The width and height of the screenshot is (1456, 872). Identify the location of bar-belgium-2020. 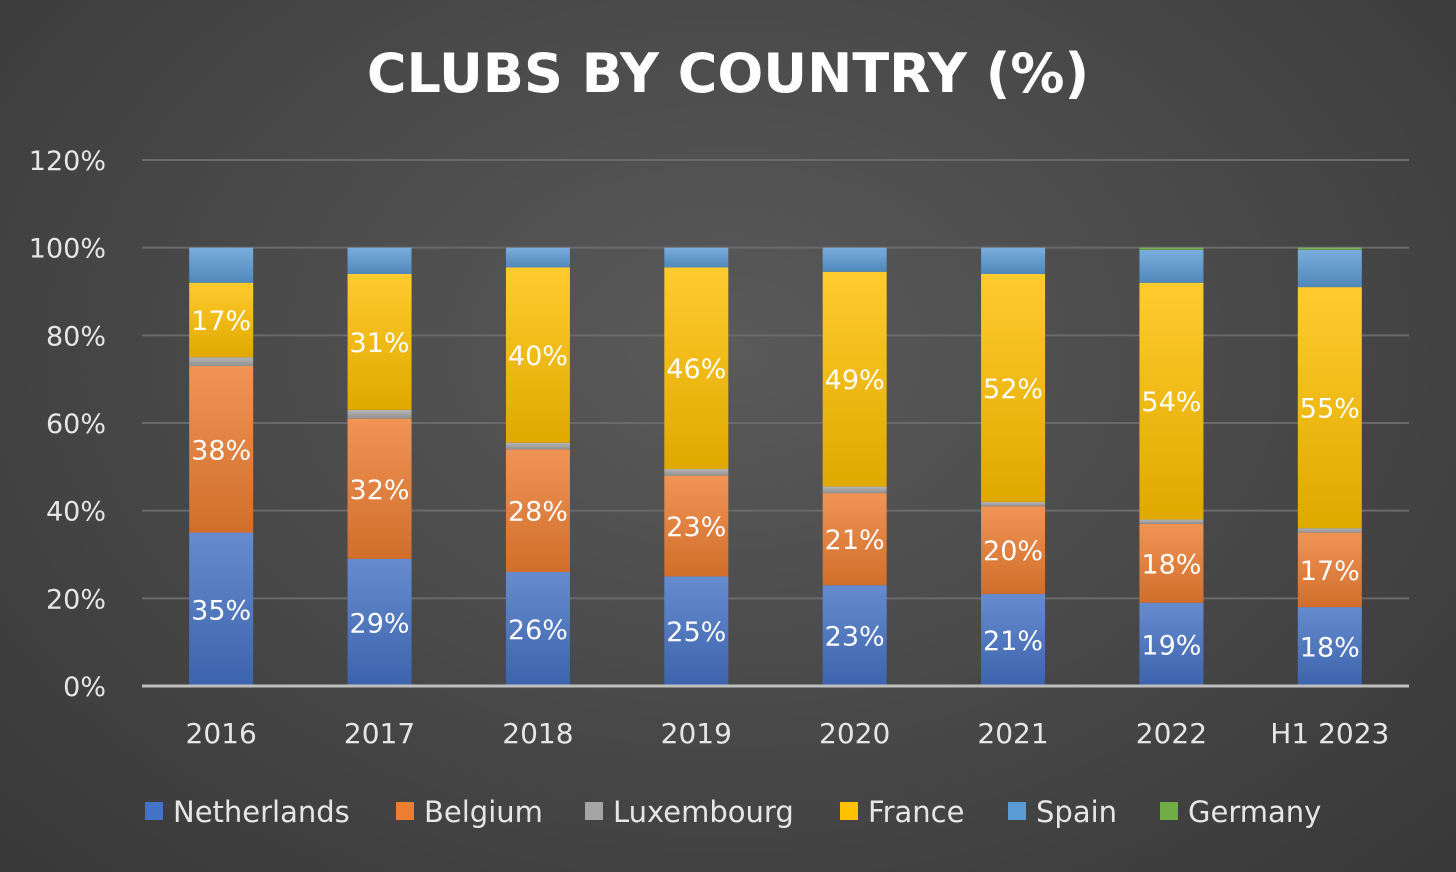
(854, 539).